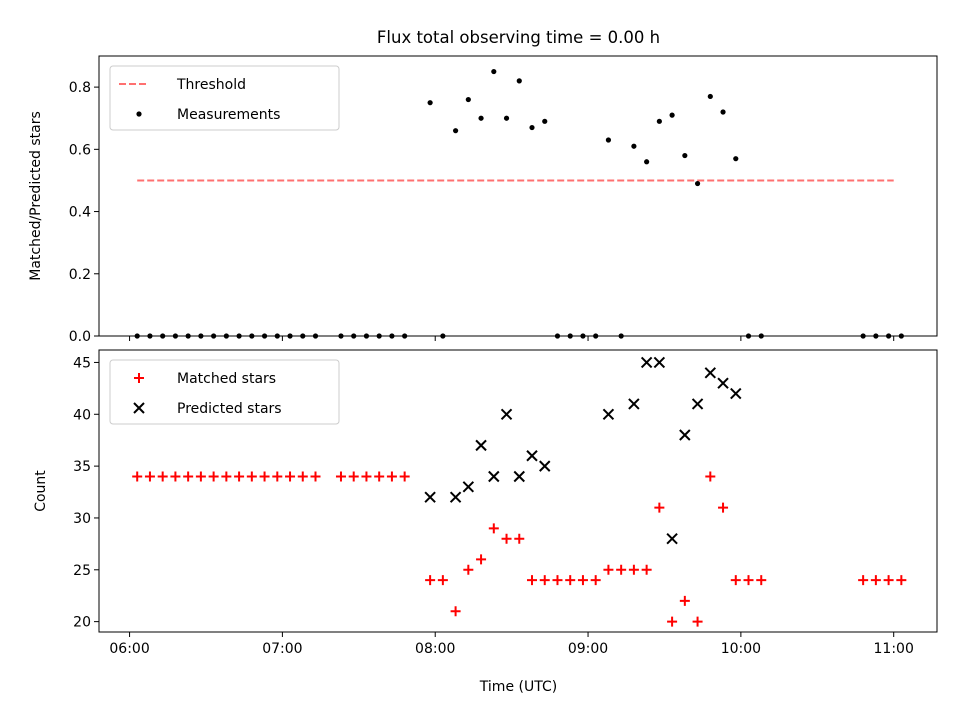 The image size is (960, 720). What do you see at coordinates (80, 213) in the screenshot?
I see `y-tick-label: 0.4` at bounding box center [80, 213].